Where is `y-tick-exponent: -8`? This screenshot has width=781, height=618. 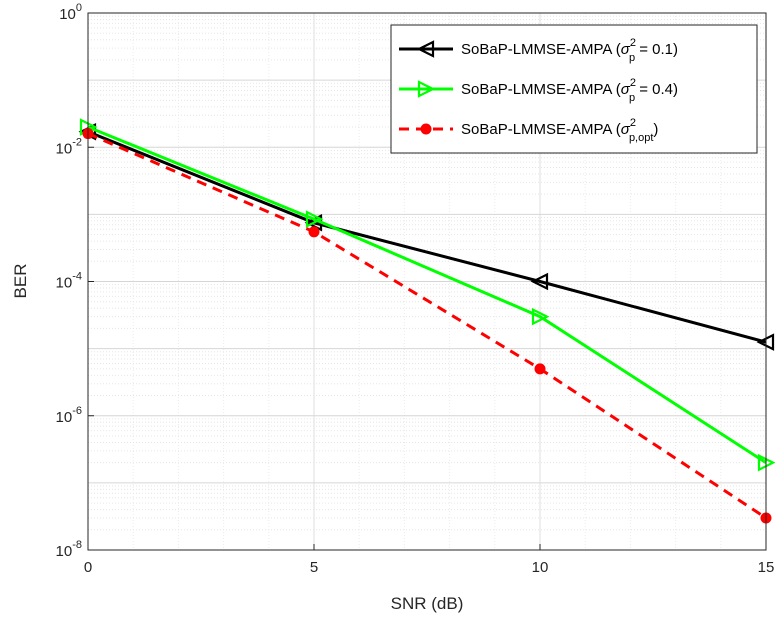
y-tick-exponent: -8 is located at coordinates (77, 545).